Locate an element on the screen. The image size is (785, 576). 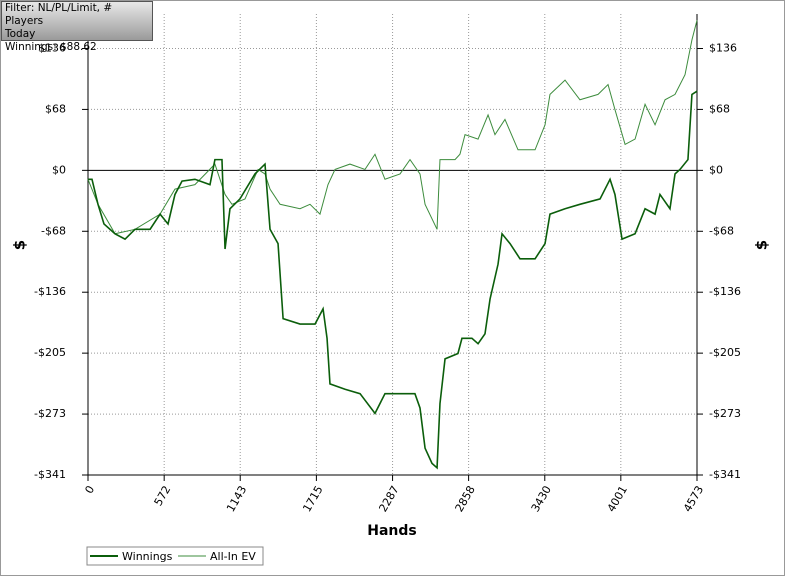
x-tick-label: 2287 is located at coordinates (389, 499).